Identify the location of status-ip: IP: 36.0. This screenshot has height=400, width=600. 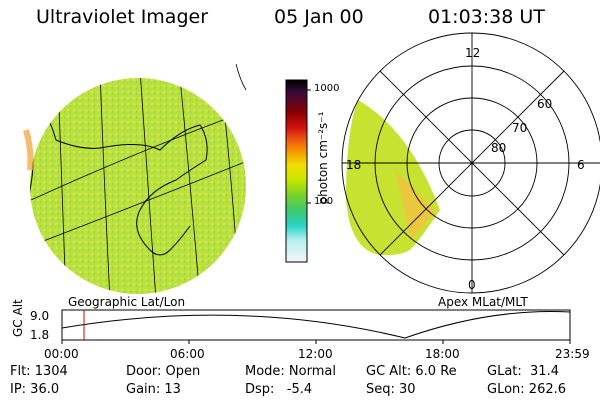
(35, 389).